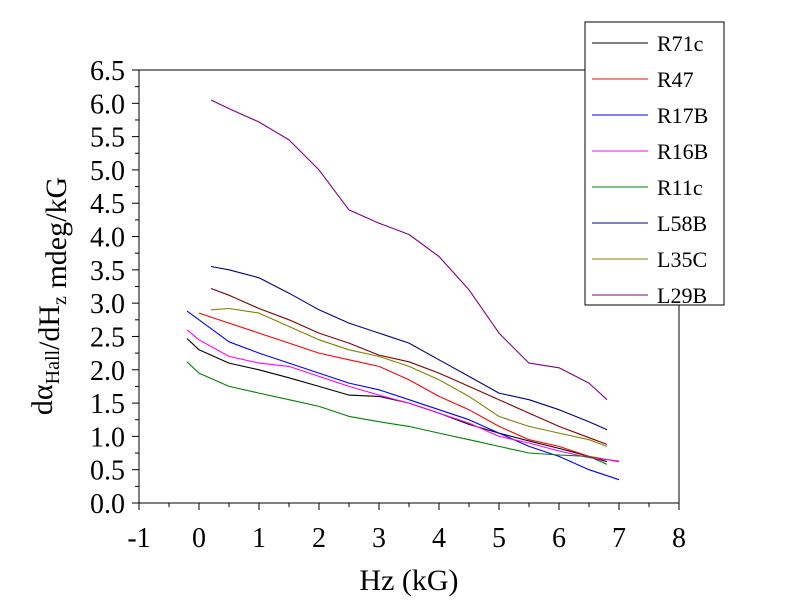 This screenshot has width=790, height=605. Describe the element at coordinates (679, 538) in the screenshot. I see `x-tick-label: 8` at that location.